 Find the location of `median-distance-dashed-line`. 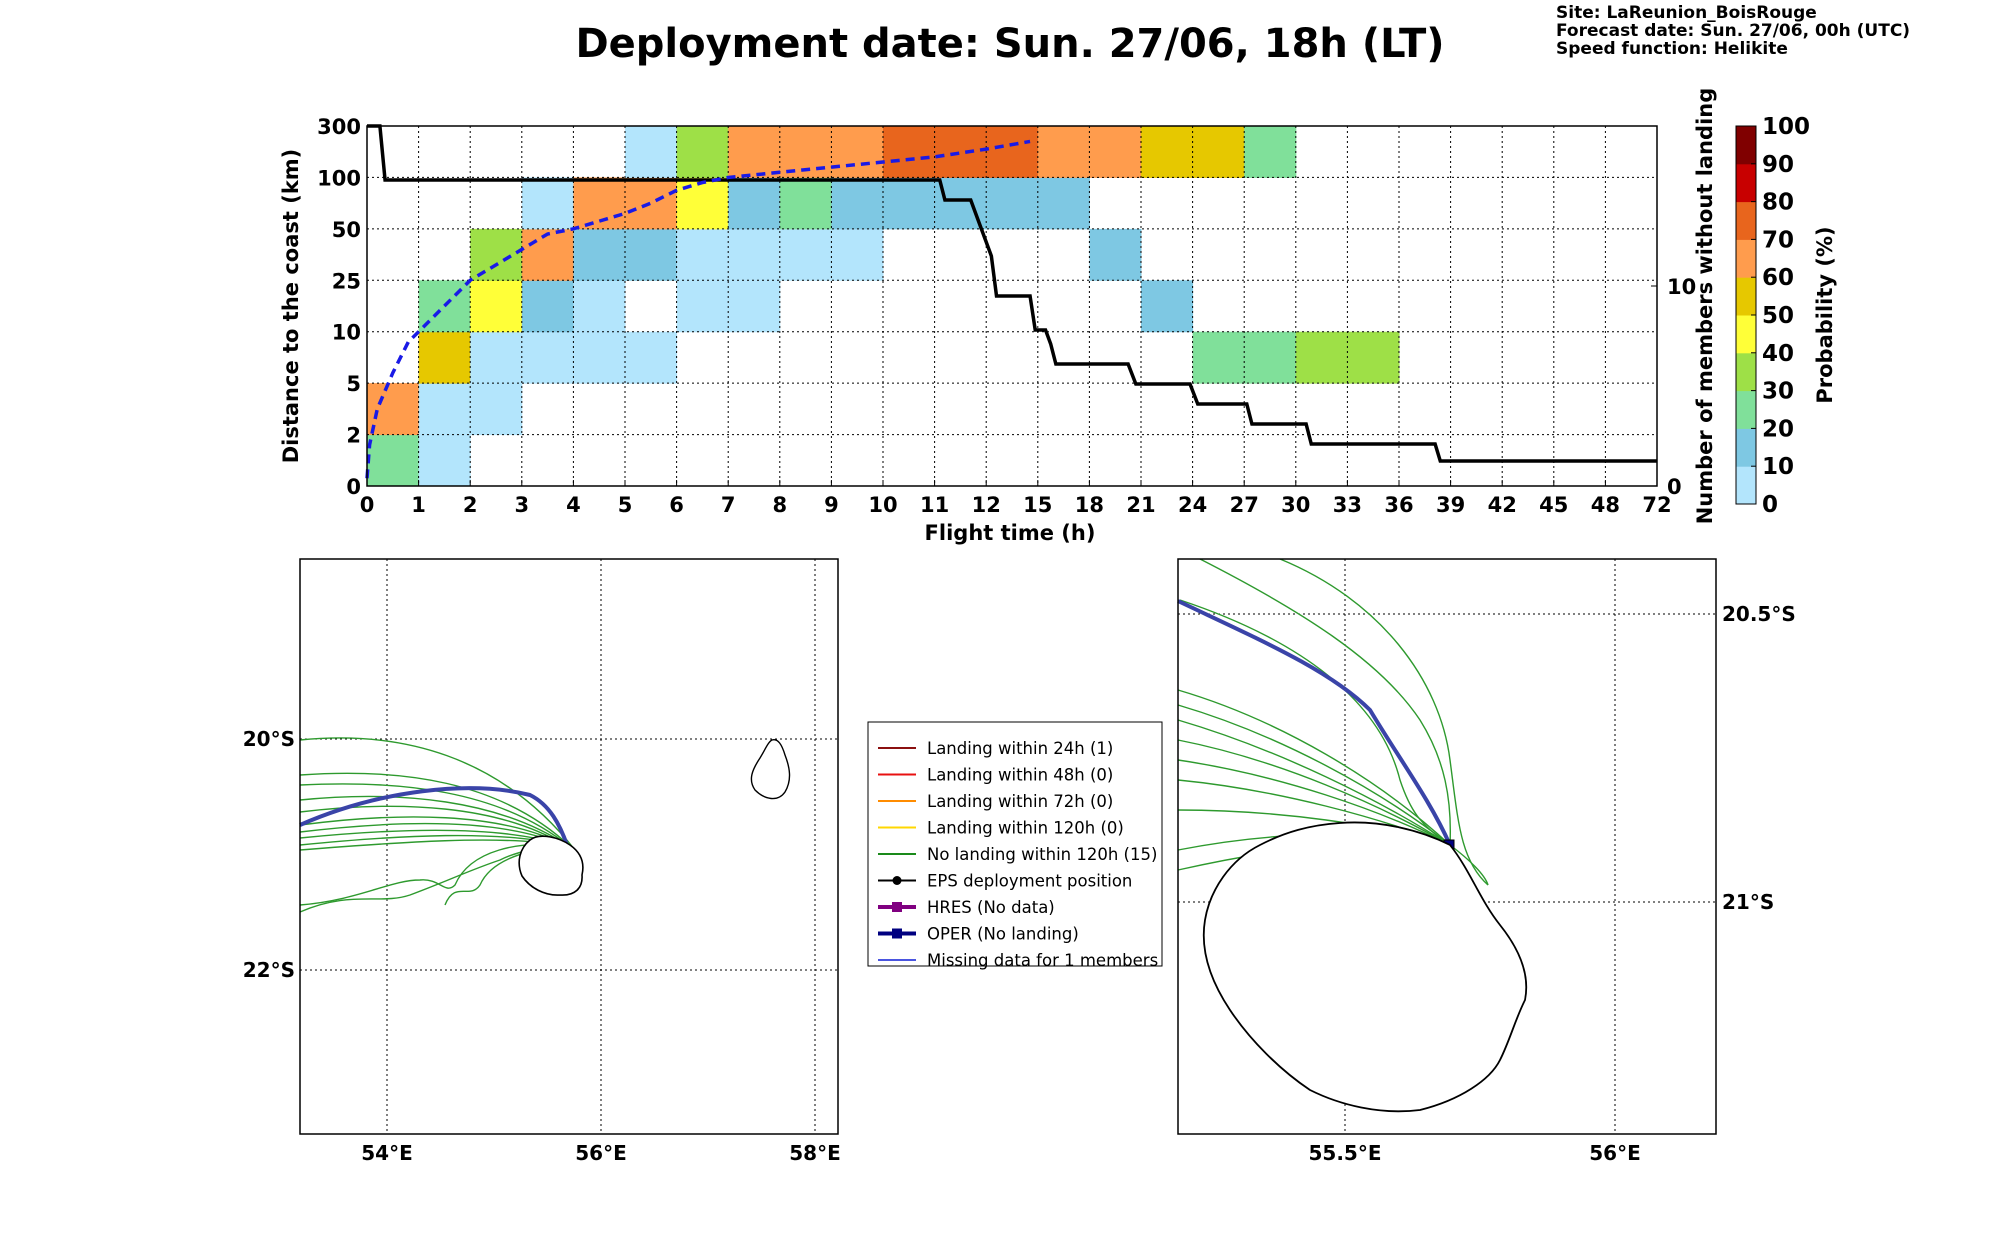

median-distance-dashed-line is located at coordinates (698, 309).